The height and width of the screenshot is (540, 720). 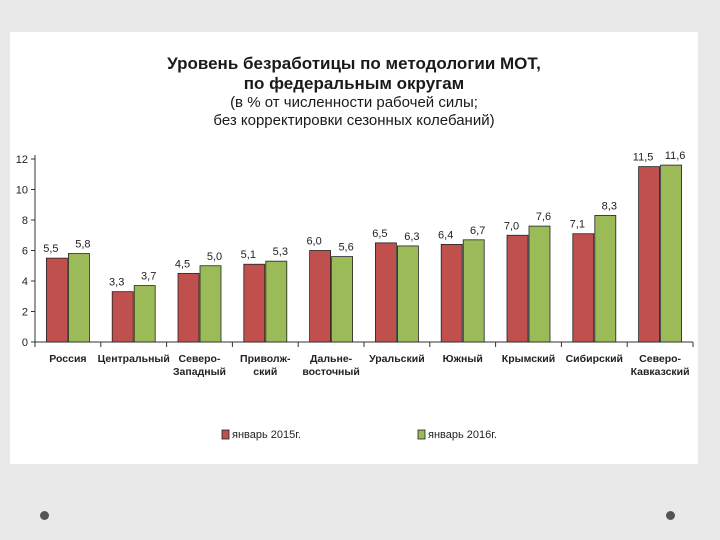 I want to click on data-label: 8,3, so click(x=609, y=206).